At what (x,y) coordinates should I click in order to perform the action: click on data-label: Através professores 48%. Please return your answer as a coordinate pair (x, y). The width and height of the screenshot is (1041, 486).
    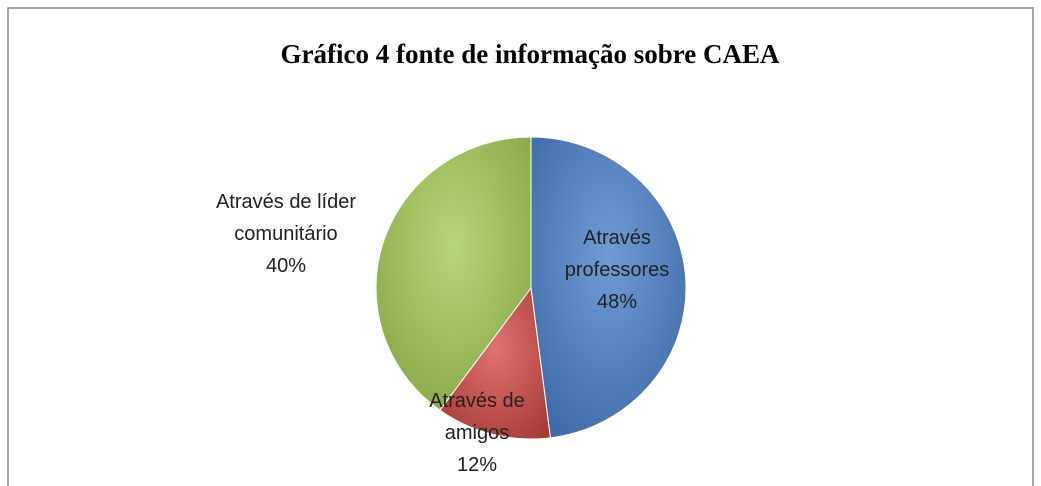
    Looking at the image, I should click on (617, 270).